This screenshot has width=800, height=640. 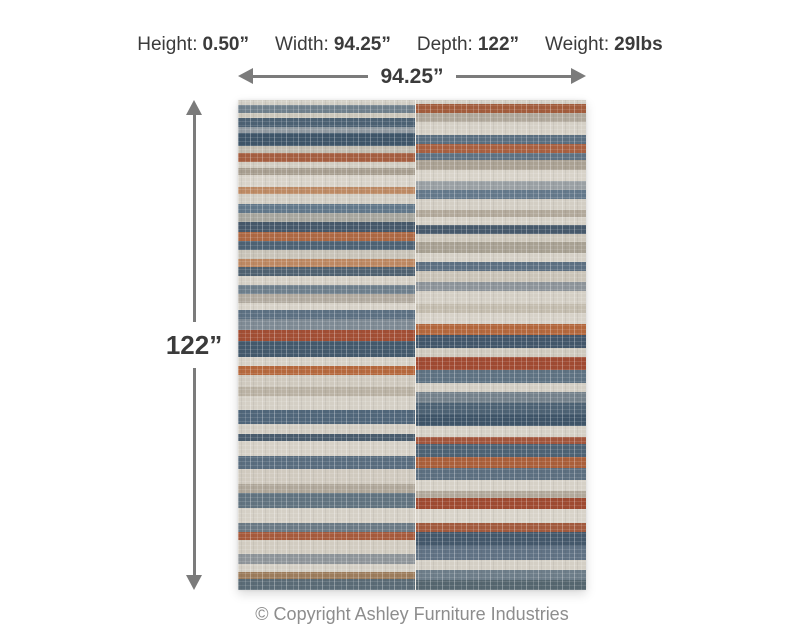 I want to click on spec-value-weight: 29lbs, so click(x=638, y=44).